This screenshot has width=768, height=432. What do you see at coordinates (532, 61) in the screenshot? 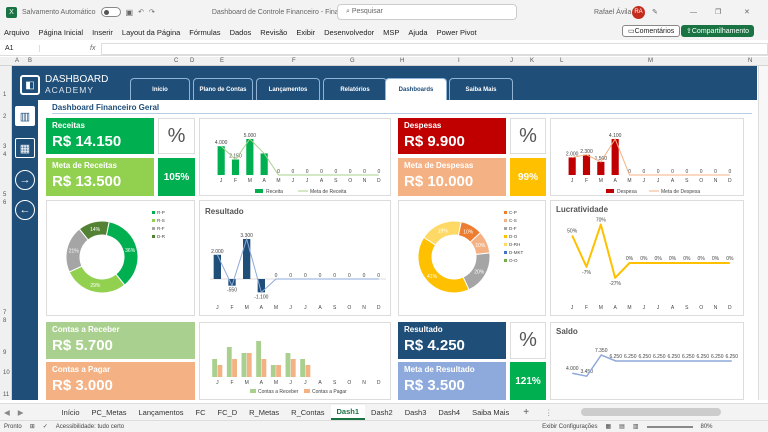
I see `col-header: K` at bounding box center [532, 61].